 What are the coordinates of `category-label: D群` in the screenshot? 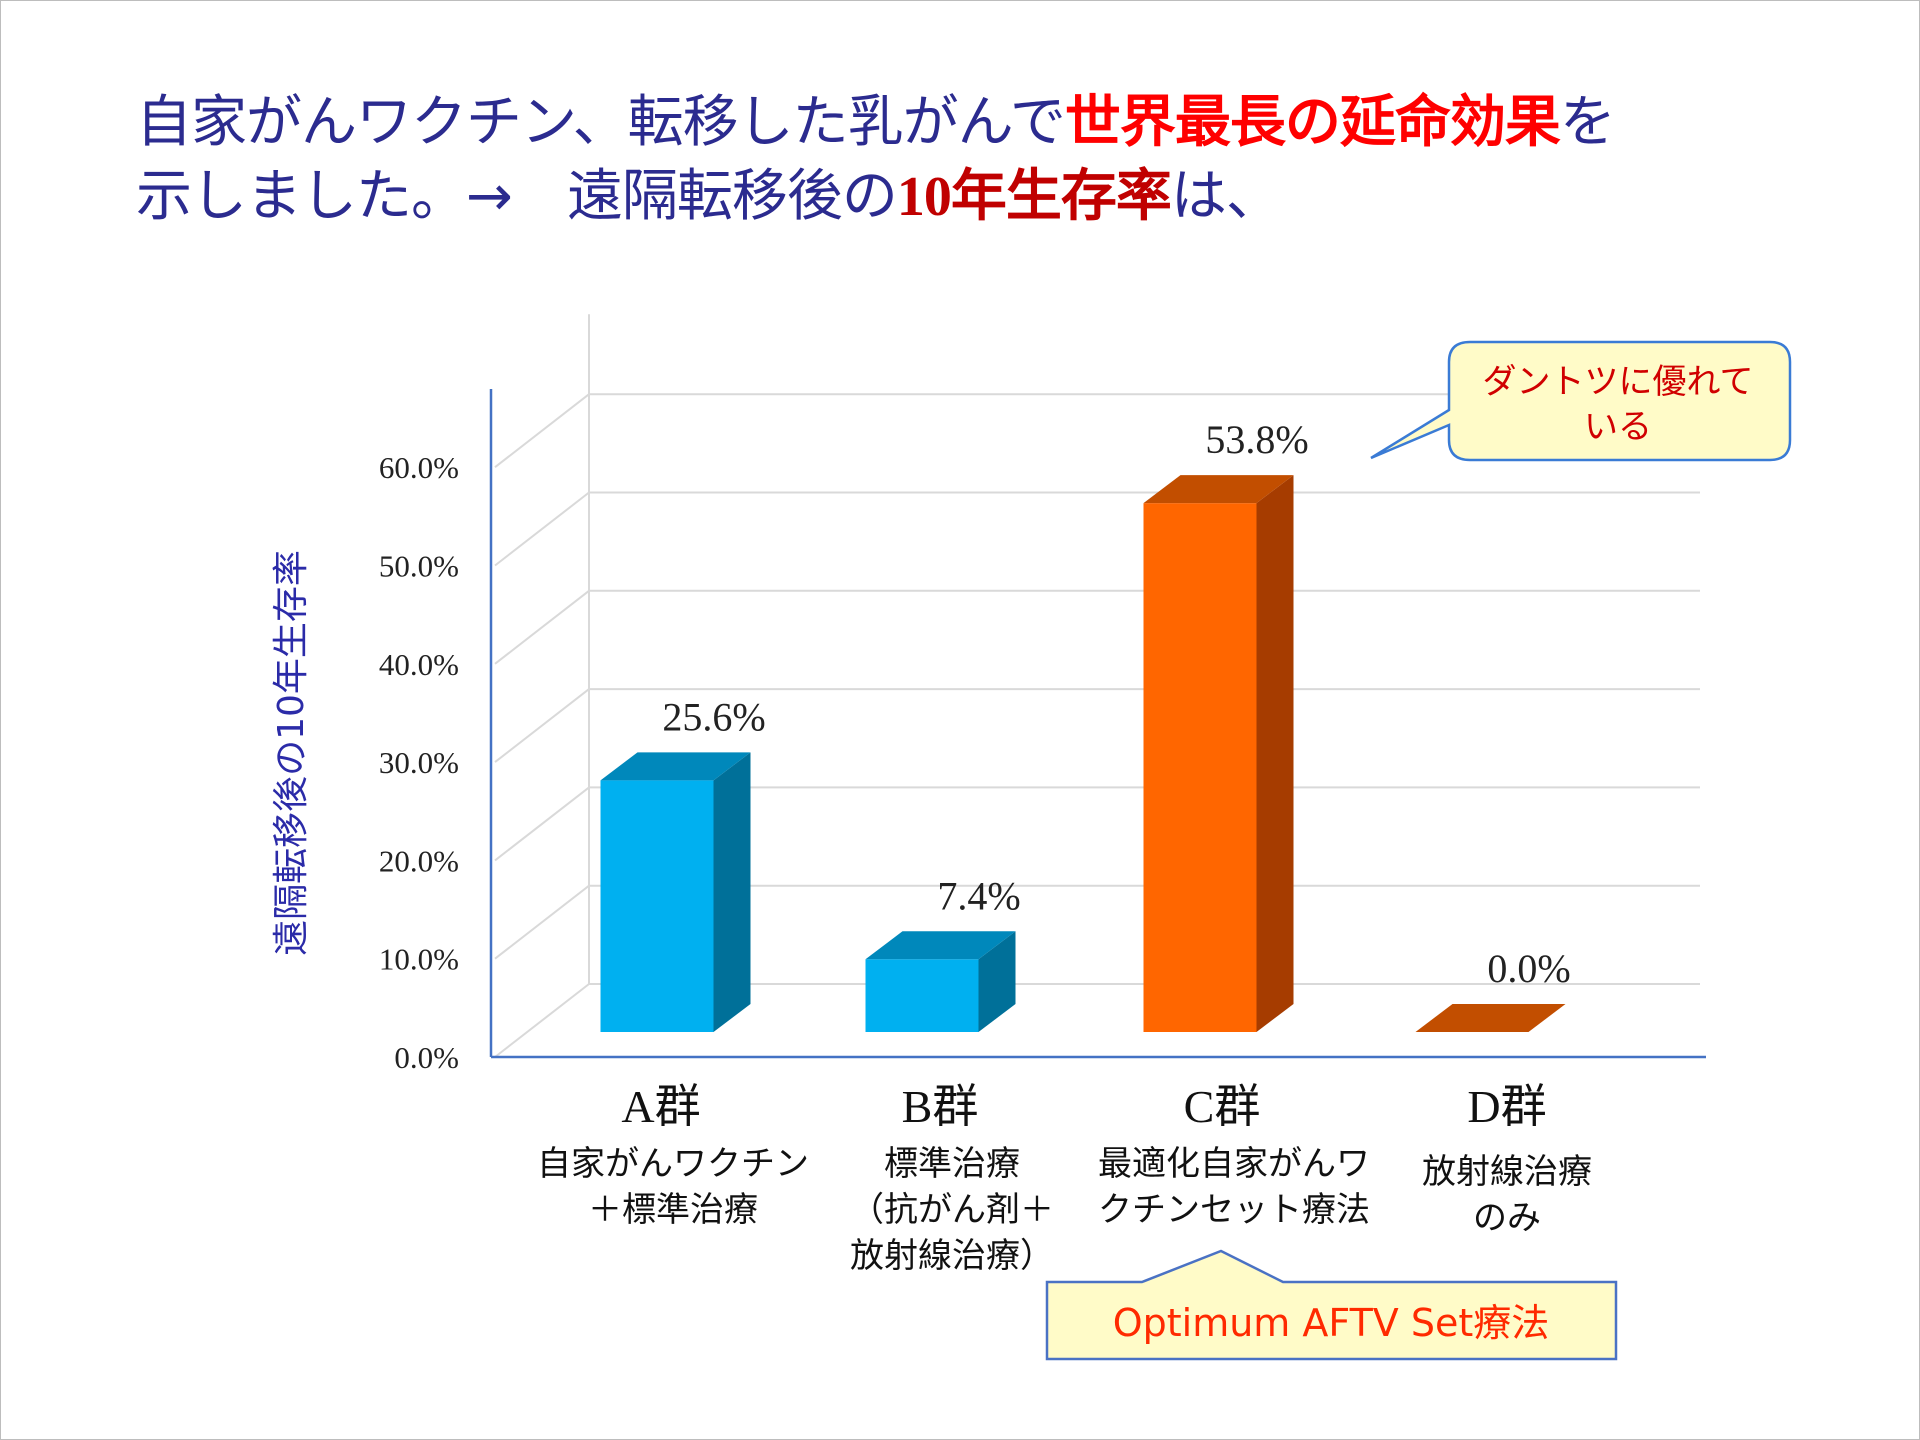 It's located at (1506, 1106).